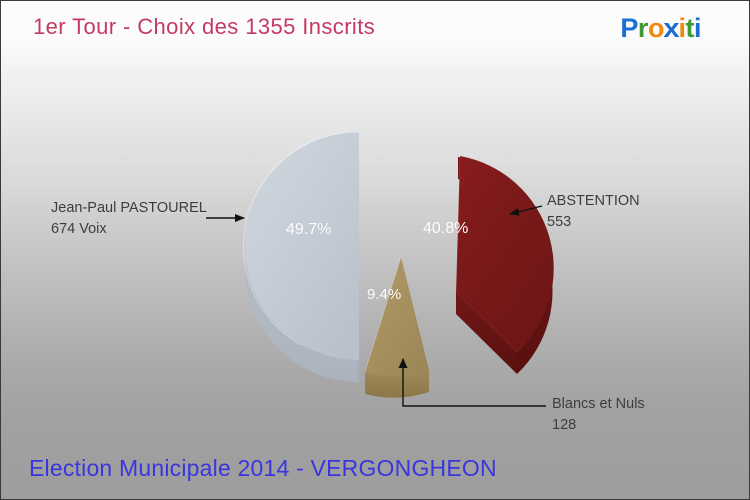  What do you see at coordinates (689, 28) in the screenshot?
I see `logo-letter-t: t` at bounding box center [689, 28].